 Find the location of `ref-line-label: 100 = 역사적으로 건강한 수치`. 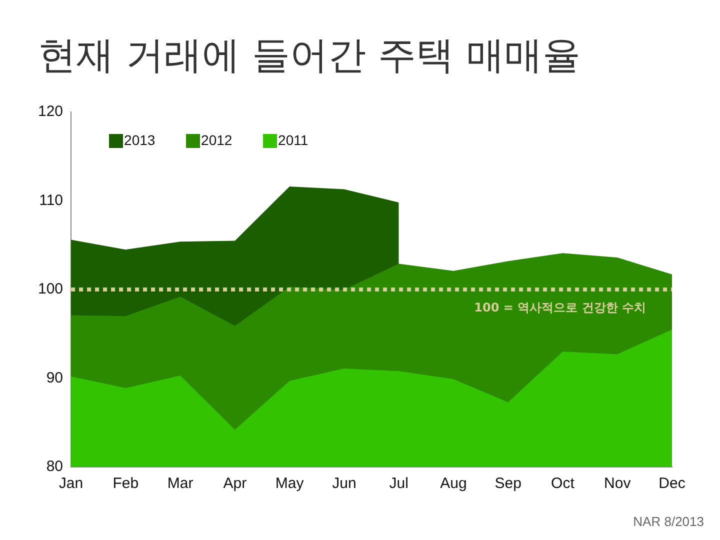

ref-line-label: 100 = 역사적으로 건강한 수치 is located at coordinates (560, 307).